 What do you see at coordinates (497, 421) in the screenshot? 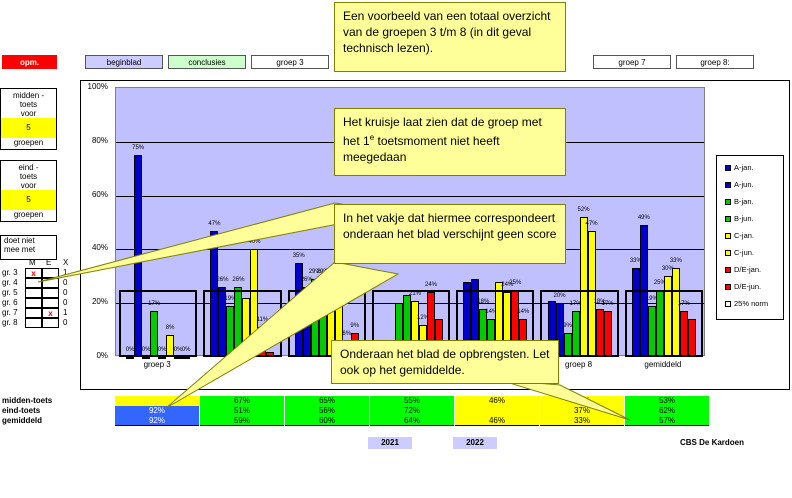
I see `summary-cell: 46%` at bounding box center [497, 421].